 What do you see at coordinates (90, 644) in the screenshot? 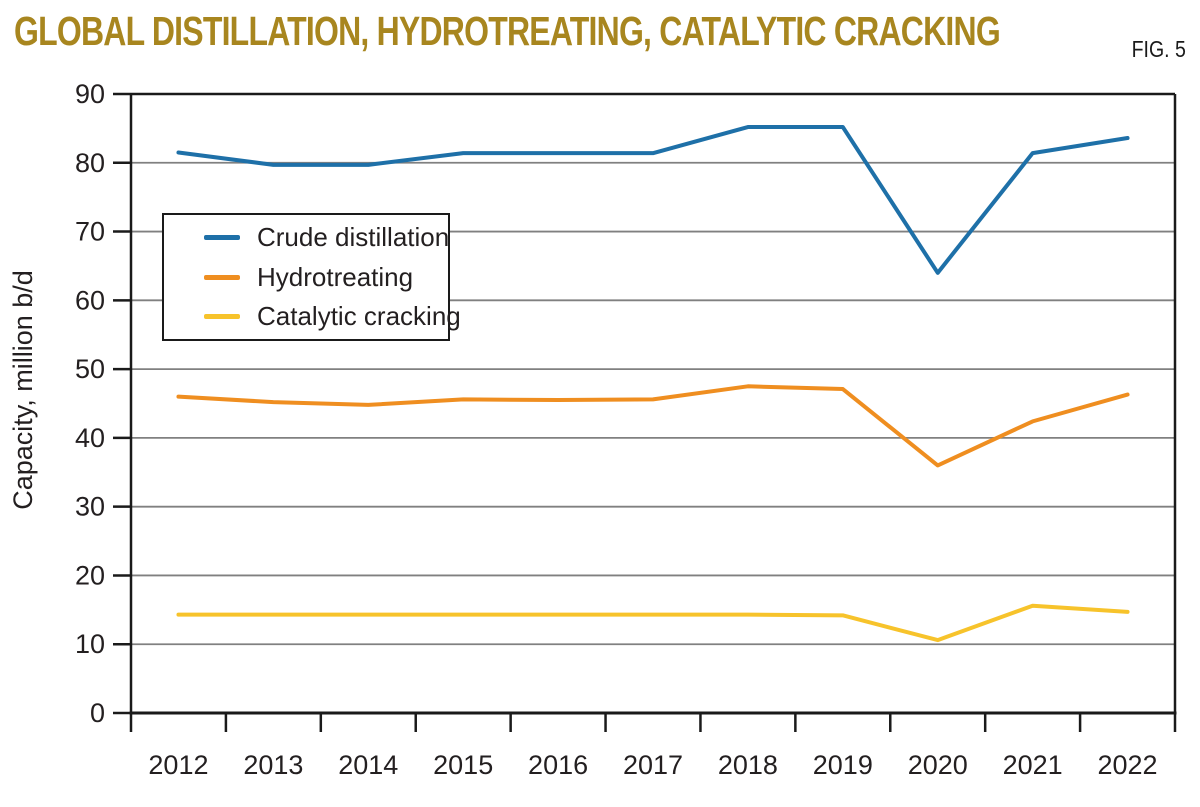
I see `y-tick-label: 10` at bounding box center [90, 644].